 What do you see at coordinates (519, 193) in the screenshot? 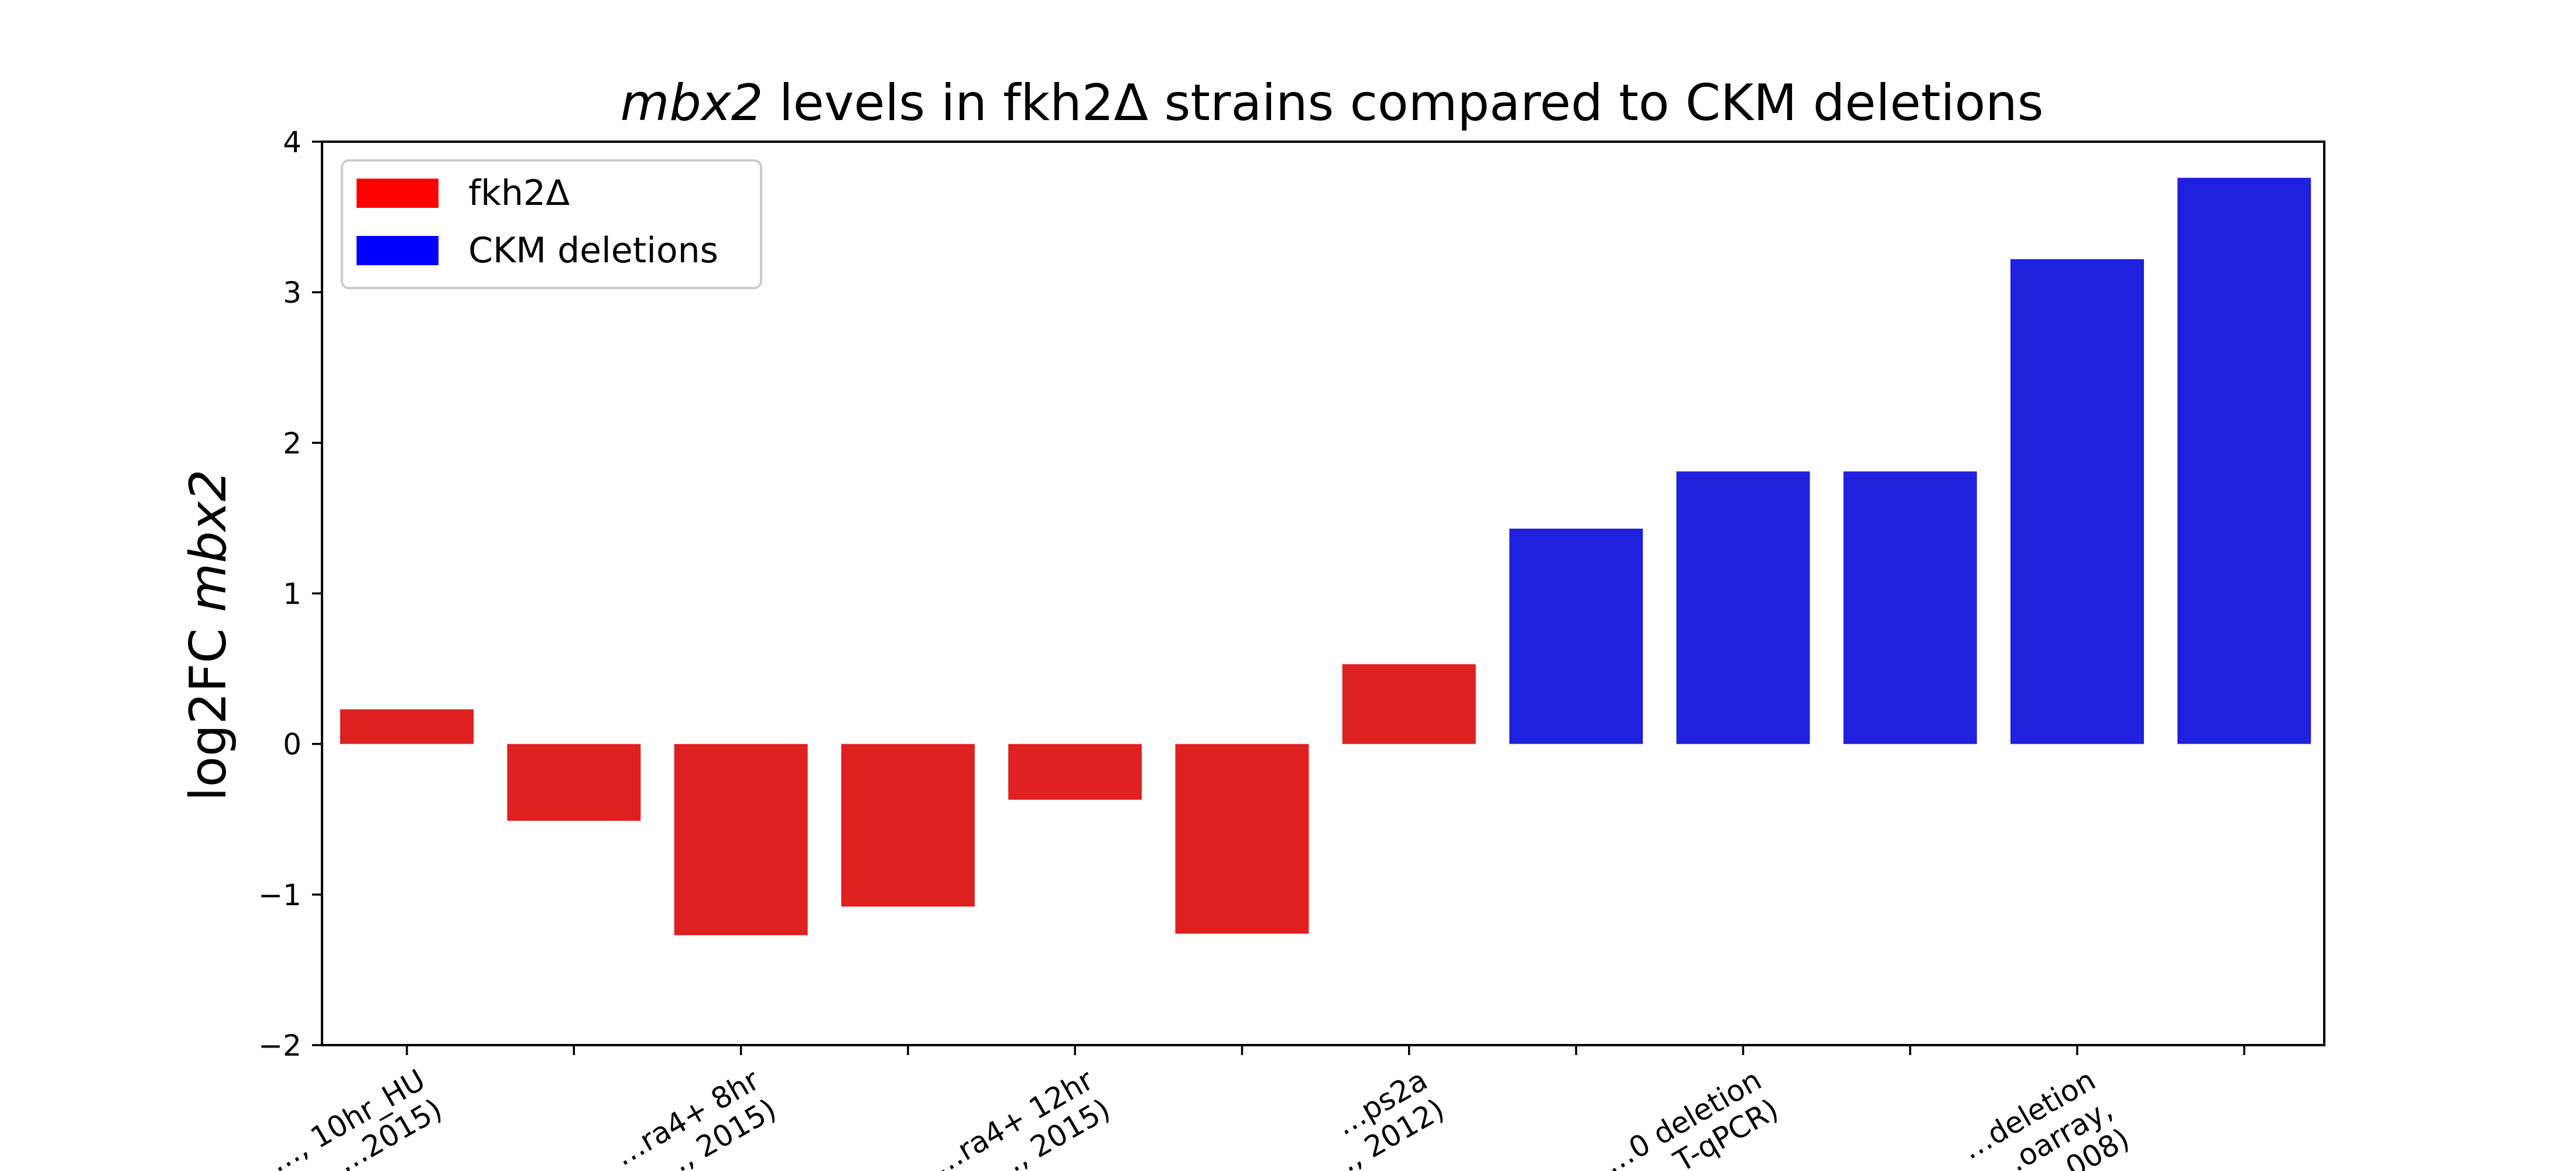
I see `legend-label-fkh2: fkh2Δ` at bounding box center [519, 193].